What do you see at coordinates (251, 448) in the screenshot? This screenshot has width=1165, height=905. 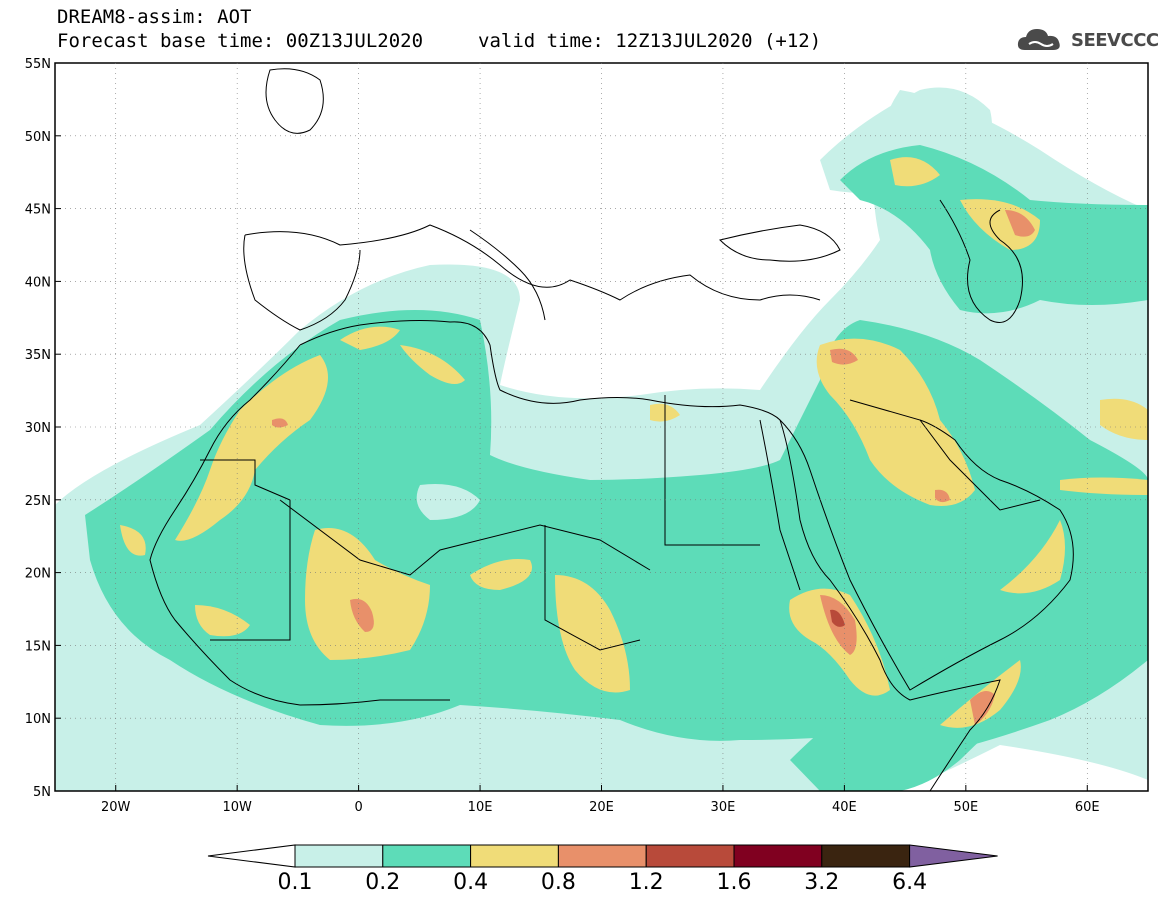 I see `aot-band-0.4-morocco` at bounding box center [251, 448].